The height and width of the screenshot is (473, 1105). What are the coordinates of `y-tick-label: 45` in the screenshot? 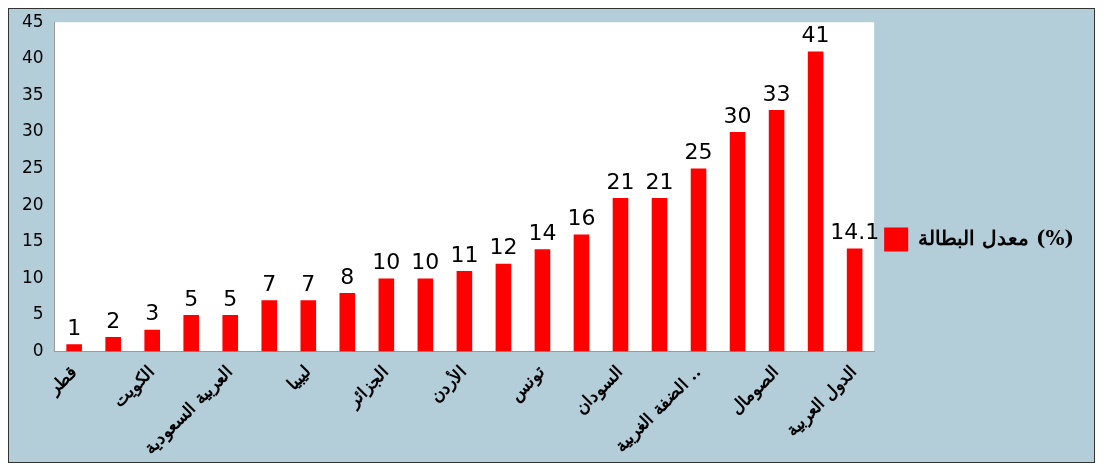 It's located at (32, 20).